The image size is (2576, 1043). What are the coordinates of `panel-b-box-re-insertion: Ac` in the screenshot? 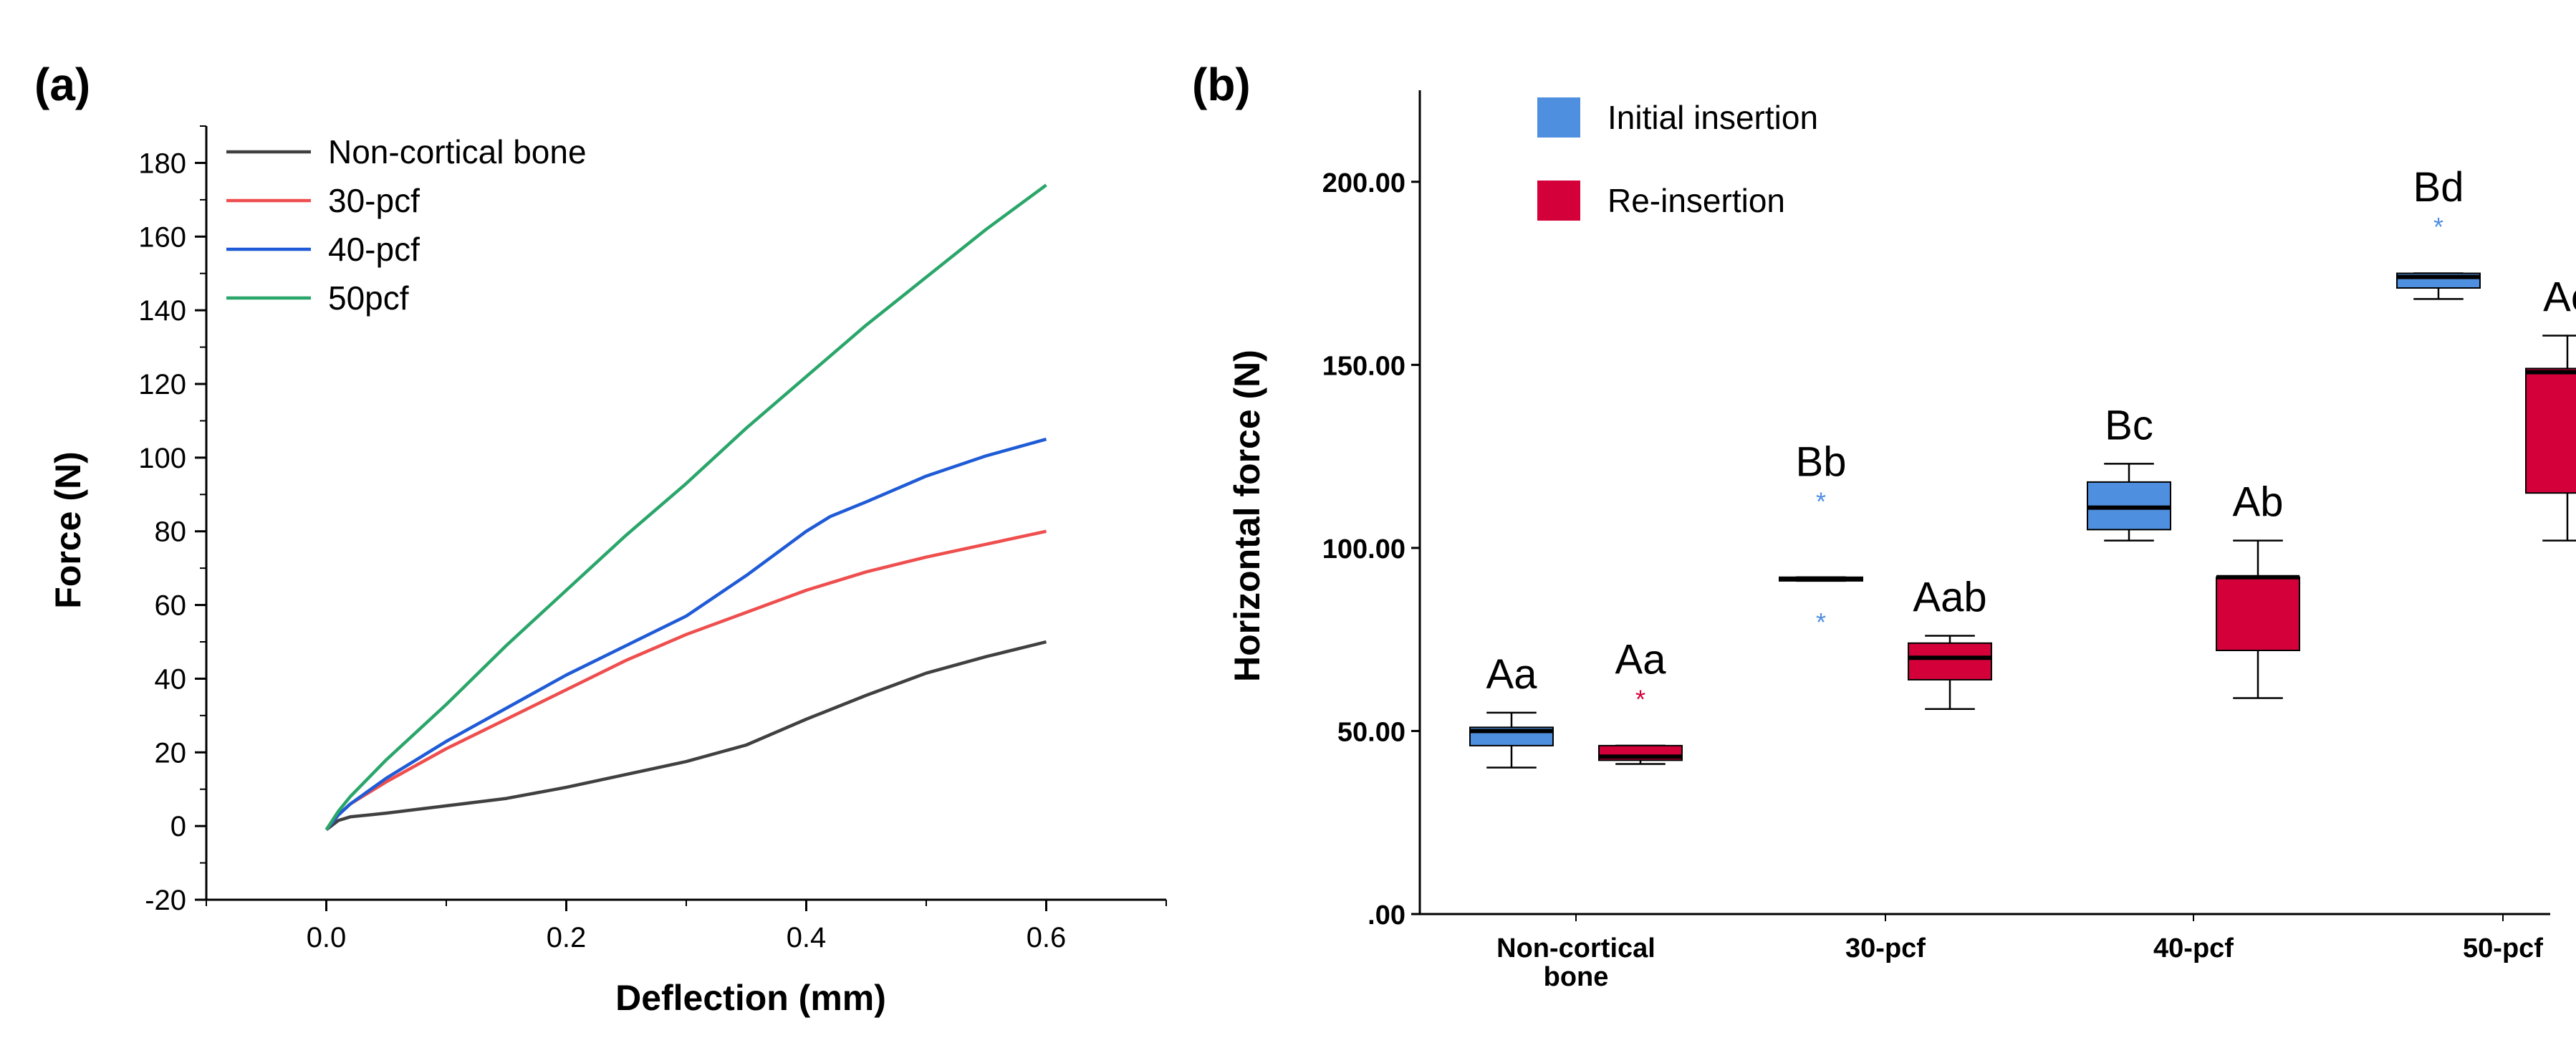 It's located at (2551, 408).